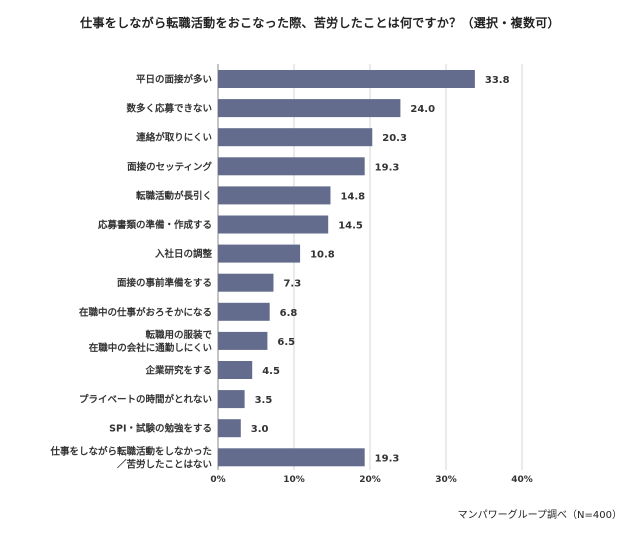  What do you see at coordinates (178, 371) in the screenshot?
I see `category-label: 企業研究をする` at bounding box center [178, 371].